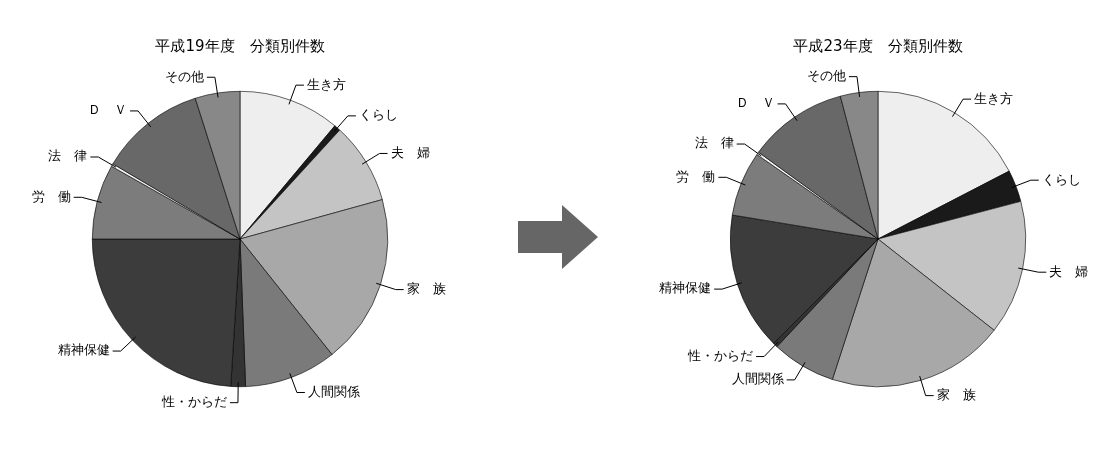 The image size is (1118, 450). Describe the element at coordinates (240, 45) in the screenshot. I see `chart-title: 平成19年度 分類別件数` at that location.